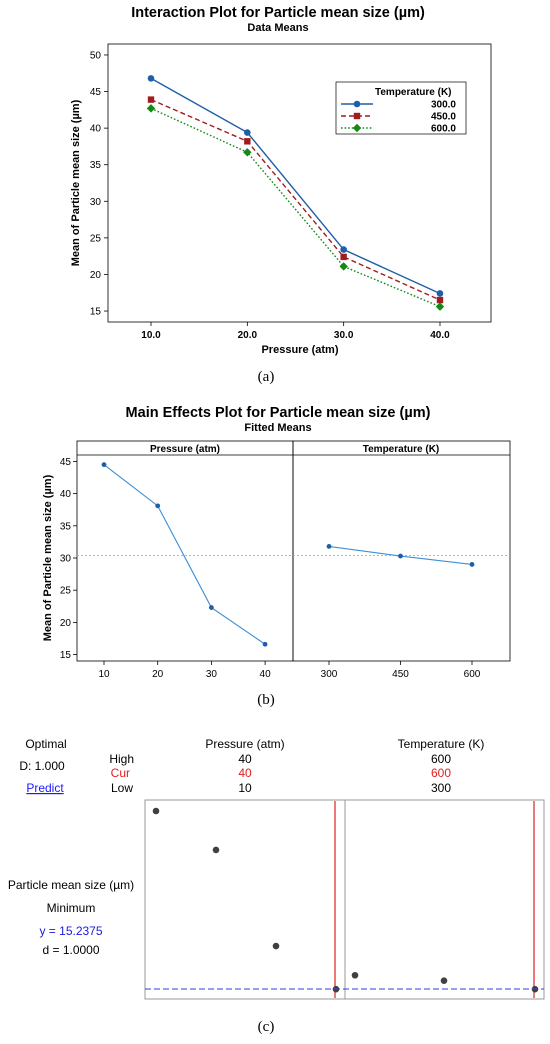  What do you see at coordinates (245, 899) in the screenshot?
I see `optimization-pressure-frame` at bounding box center [245, 899].